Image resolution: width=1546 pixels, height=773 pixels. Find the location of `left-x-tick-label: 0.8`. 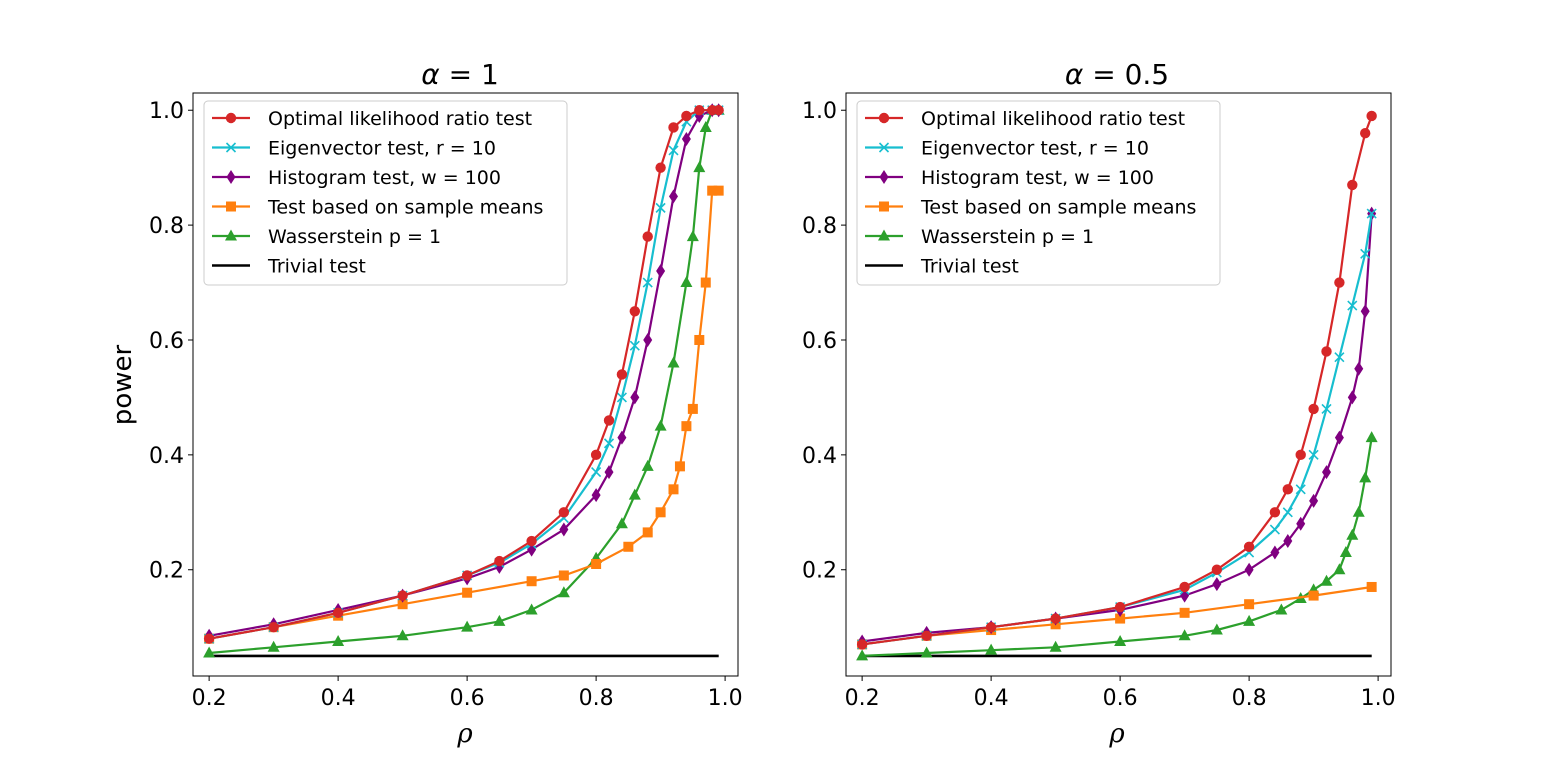

left-x-tick-label: 0.8 is located at coordinates (596, 698).